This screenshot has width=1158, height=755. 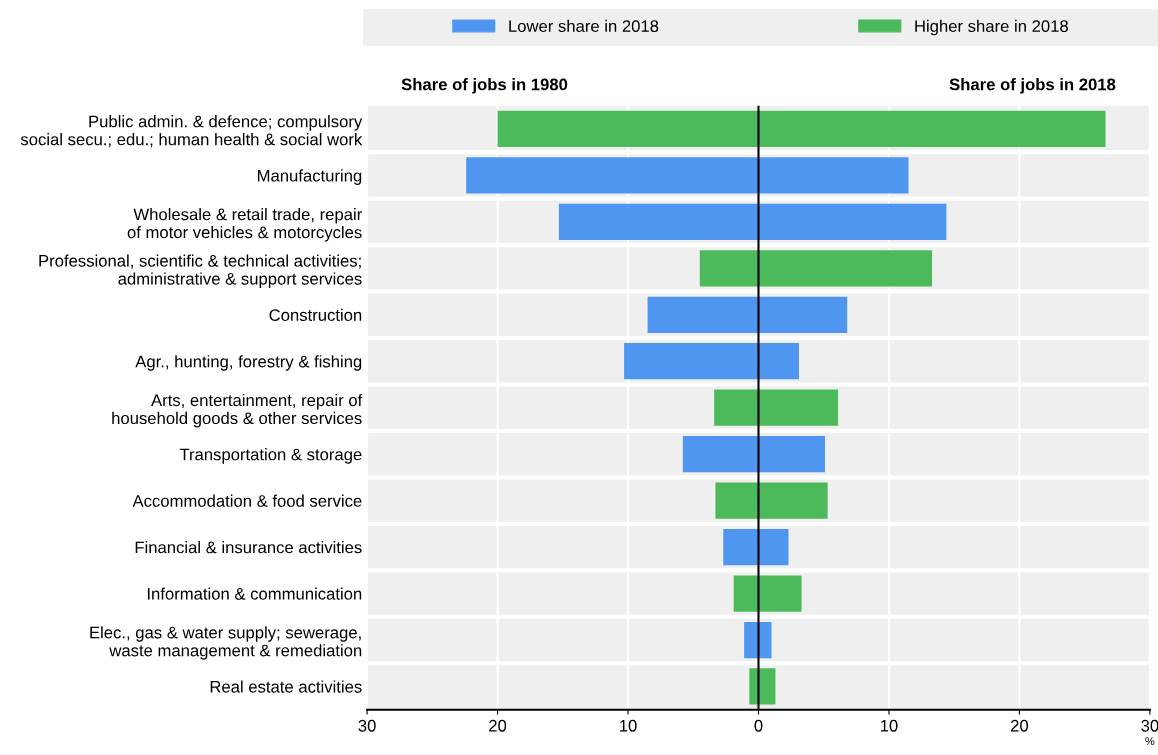 What do you see at coordinates (1150, 741) in the screenshot?
I see `x-axis-title: %` at bounding box center [1150, 741].